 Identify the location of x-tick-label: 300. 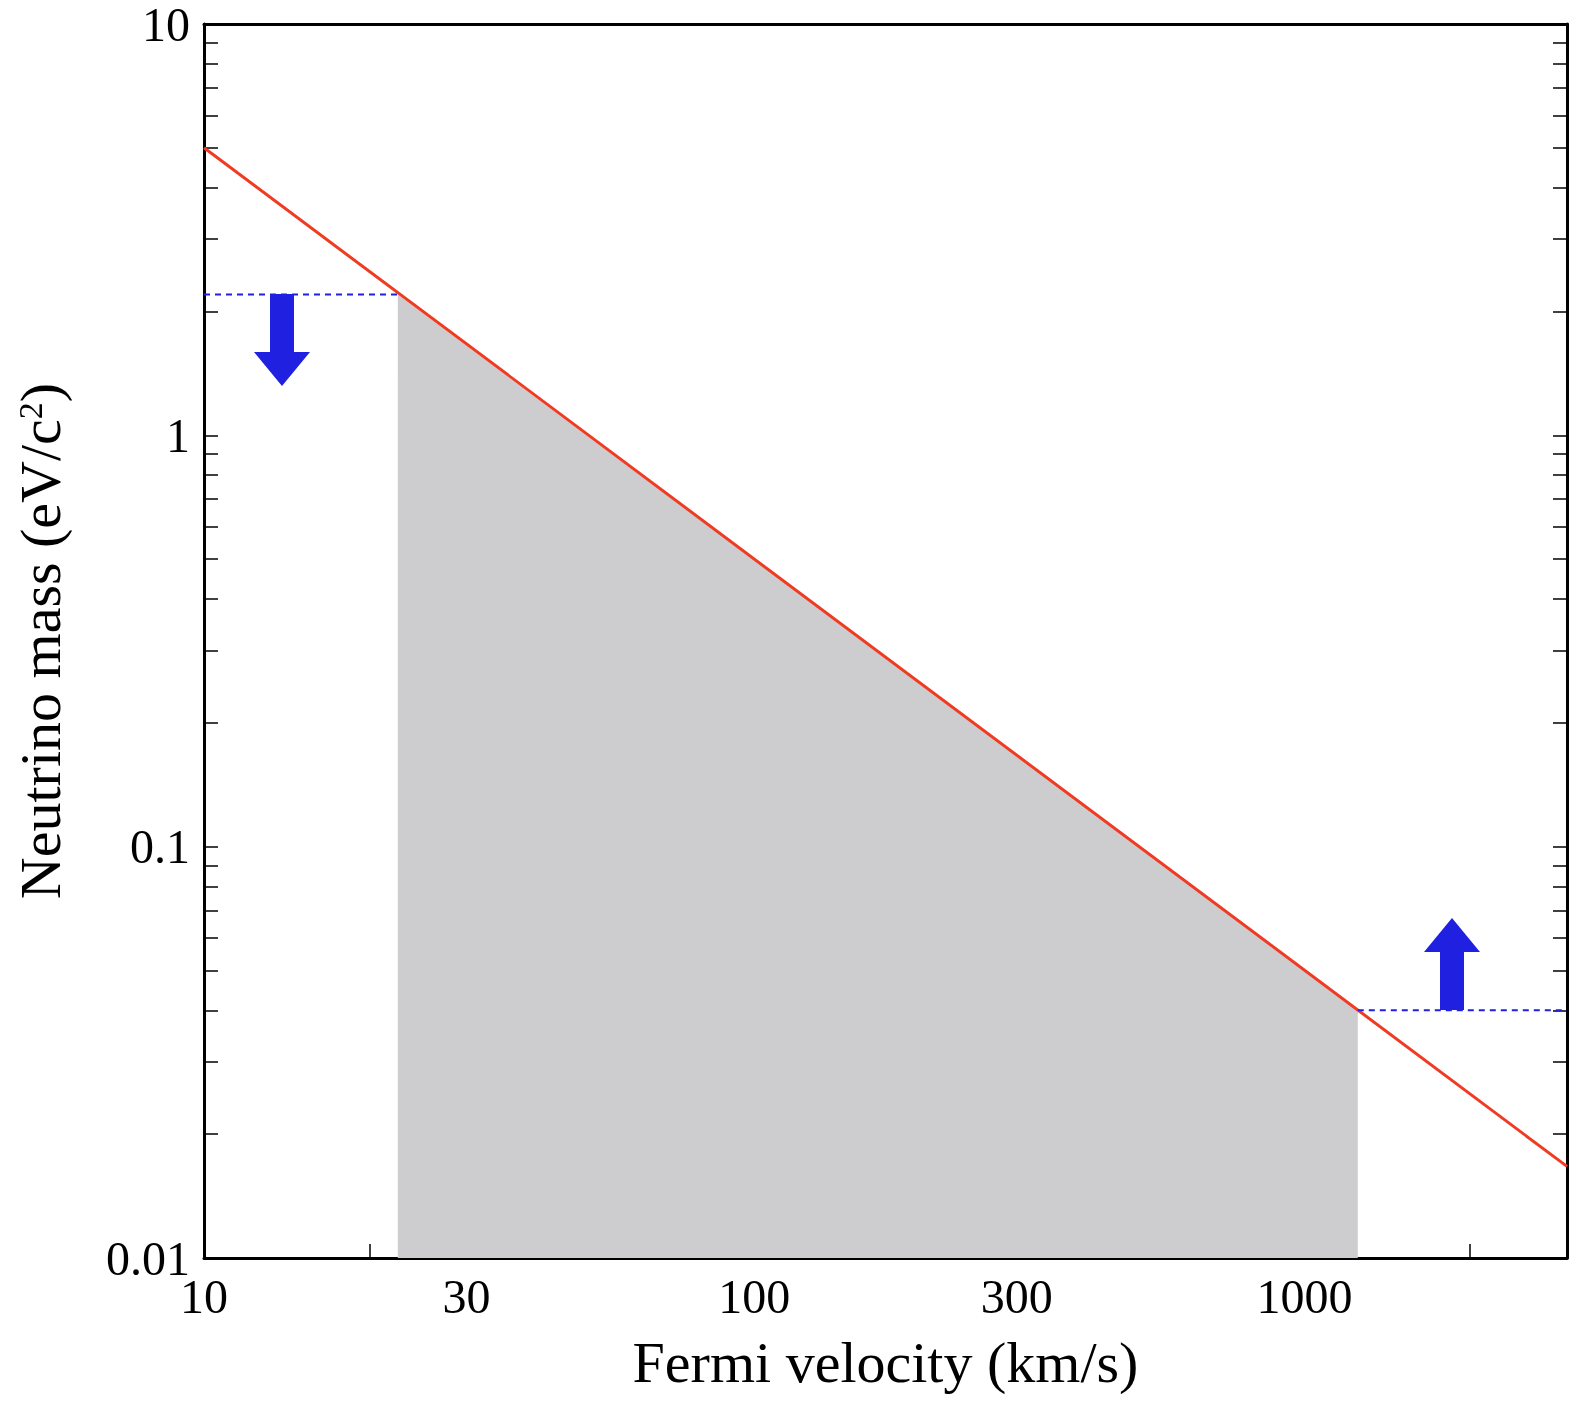
(1016, 1296).